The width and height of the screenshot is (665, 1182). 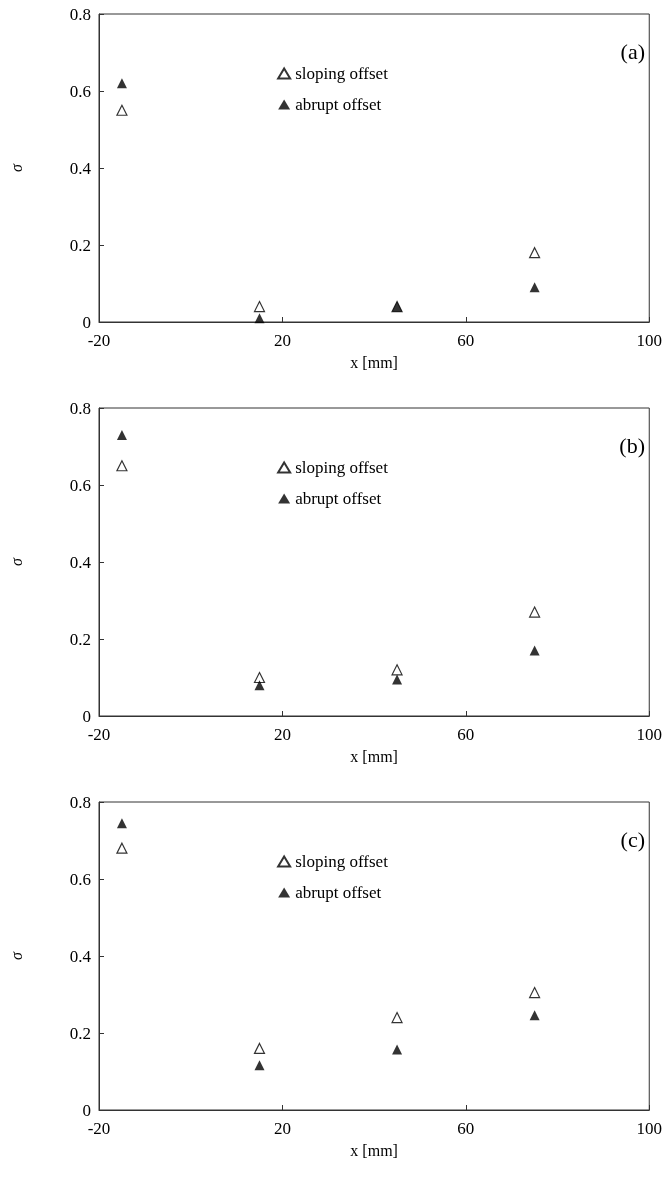 What do you see at coordinates (632, 445) in the screenshot?
I see `annotation: (b)` at bounding box center [632, 445].